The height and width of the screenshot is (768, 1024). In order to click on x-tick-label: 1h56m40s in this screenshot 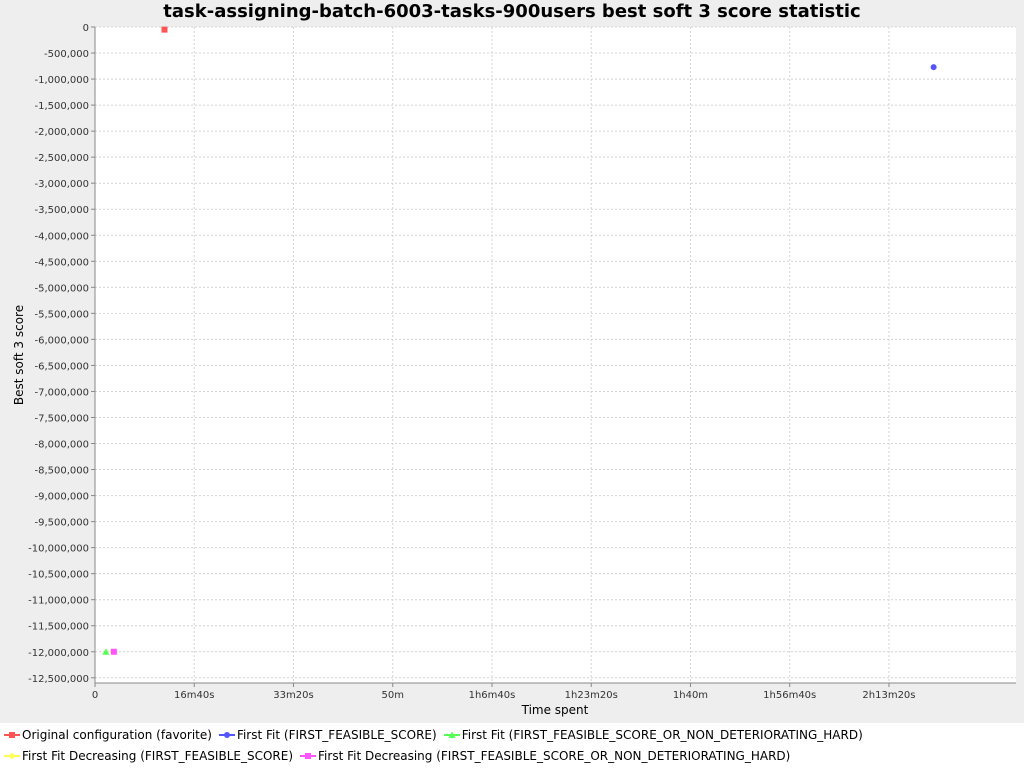, I will do `click(789, 695)`.